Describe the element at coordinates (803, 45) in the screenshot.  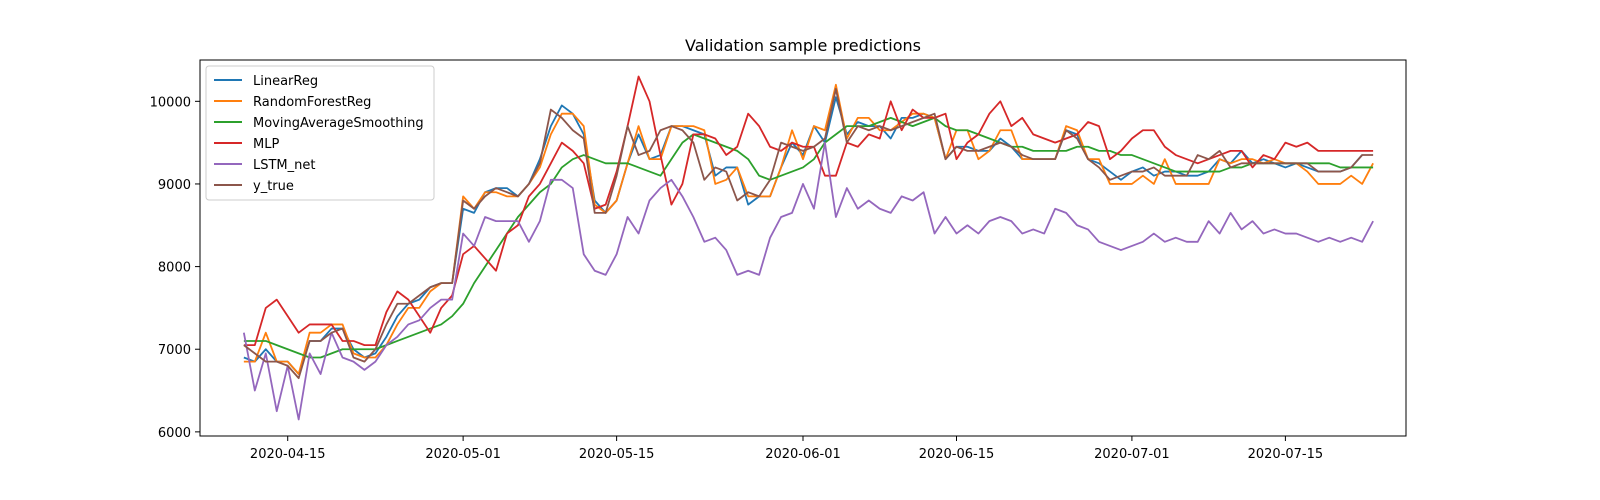
I see `chart-title: Validation sample predictions` at that location.